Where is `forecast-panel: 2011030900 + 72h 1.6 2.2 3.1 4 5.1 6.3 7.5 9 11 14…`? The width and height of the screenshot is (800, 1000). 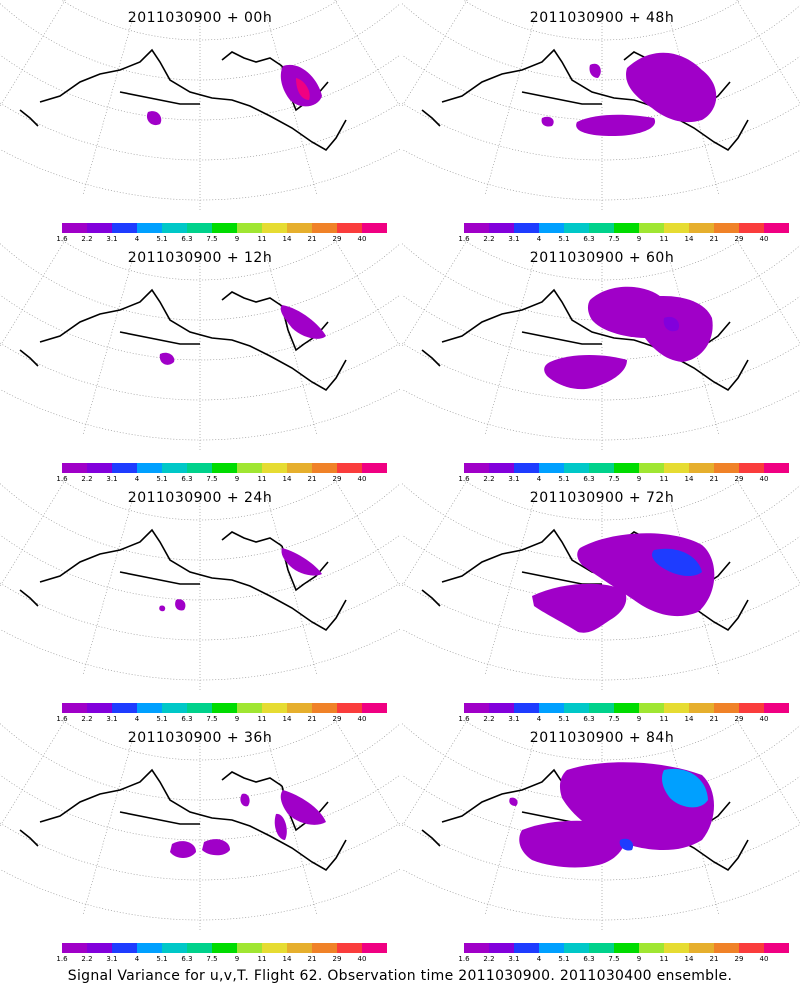 forecast-panel: 2011030900 + 72h 1.6 2.2 3.1 4 5.1 6.3 7.5 9 11 14… is located at coordinates (601, 601).